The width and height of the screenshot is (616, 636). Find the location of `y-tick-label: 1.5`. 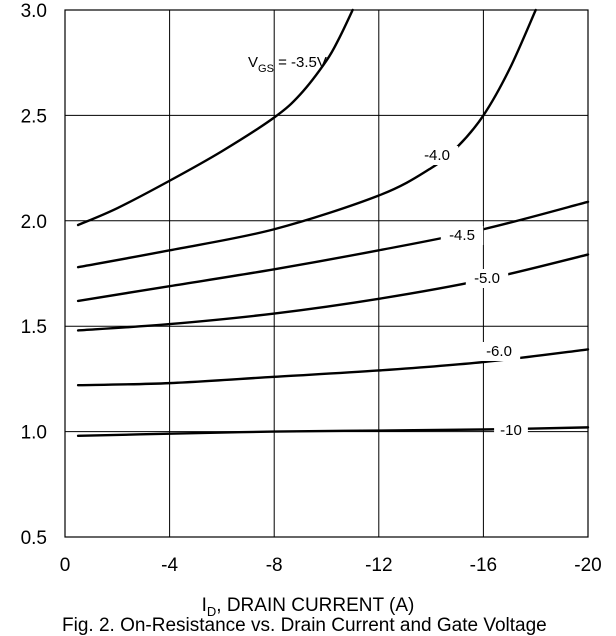

y-tick-label: 1.5 is located at coordinates (34, 327).